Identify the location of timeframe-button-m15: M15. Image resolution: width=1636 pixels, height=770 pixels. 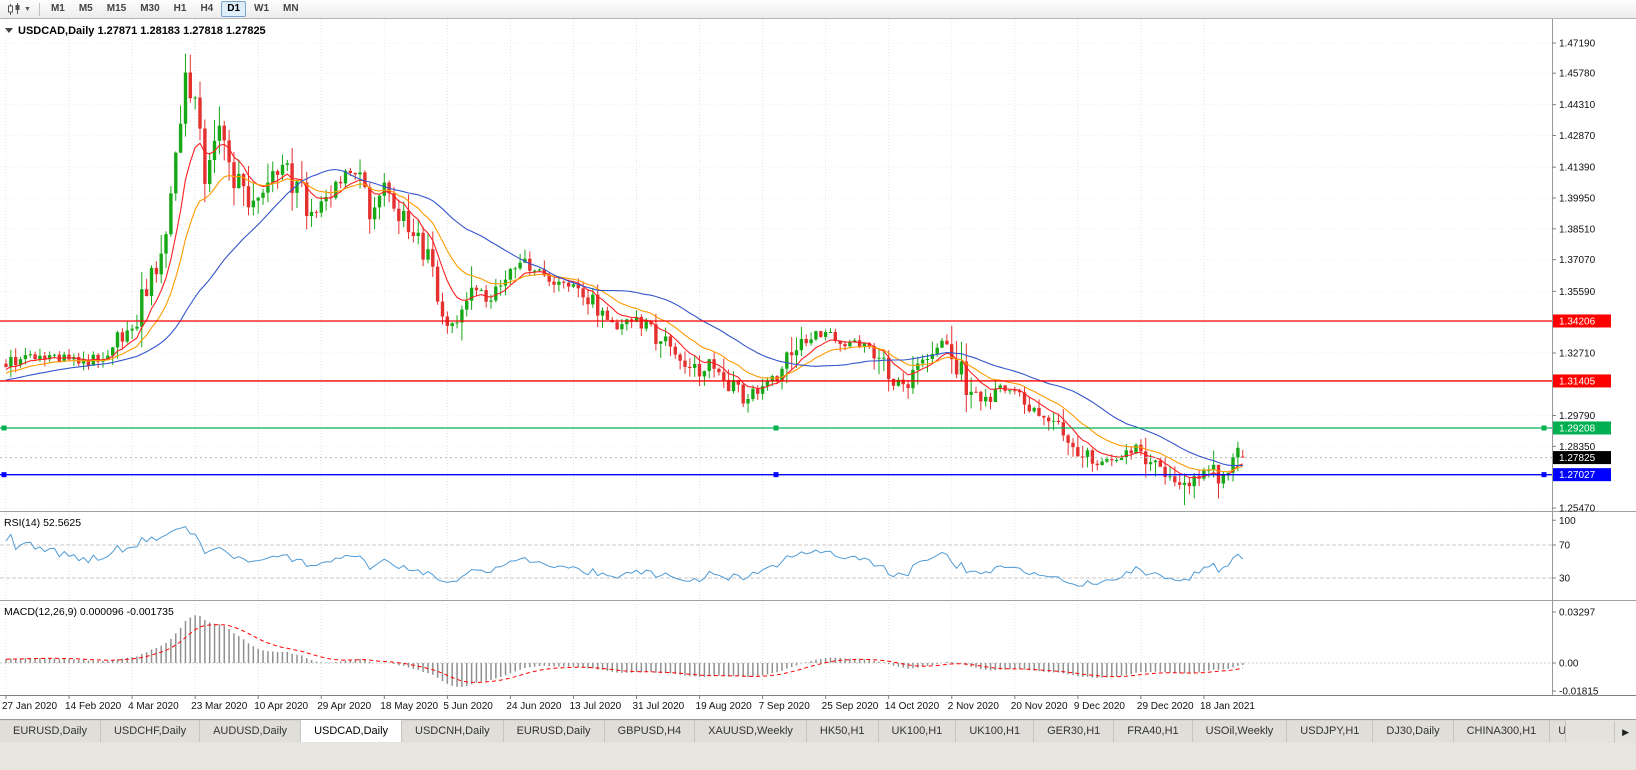
(116, 8).